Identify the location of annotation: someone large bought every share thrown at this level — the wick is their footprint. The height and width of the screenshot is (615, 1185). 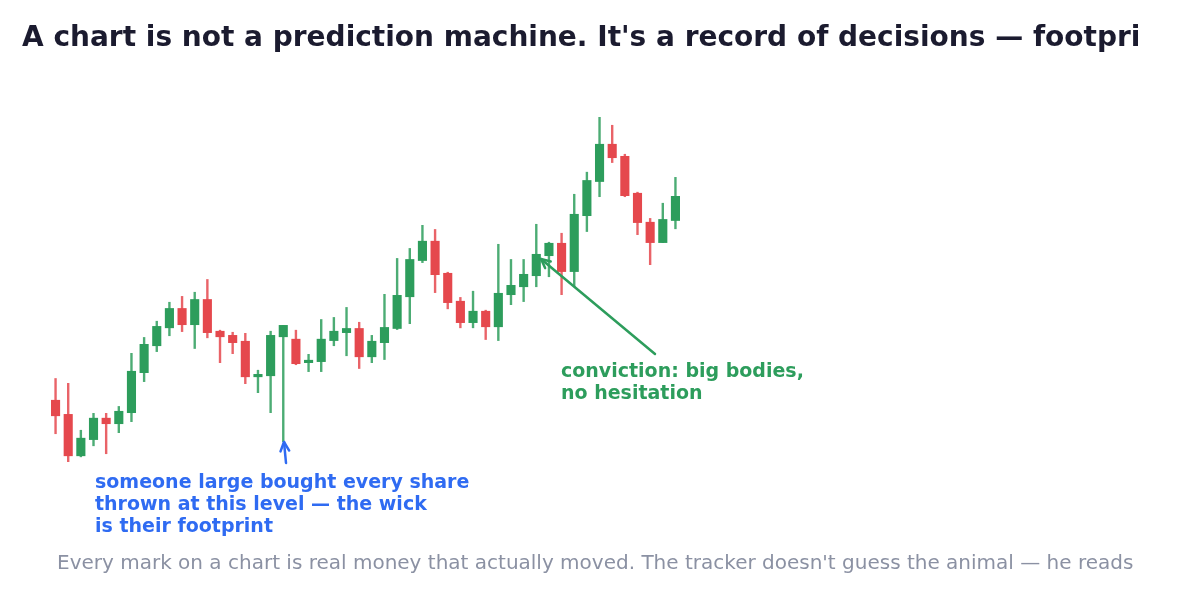
(282, 503).